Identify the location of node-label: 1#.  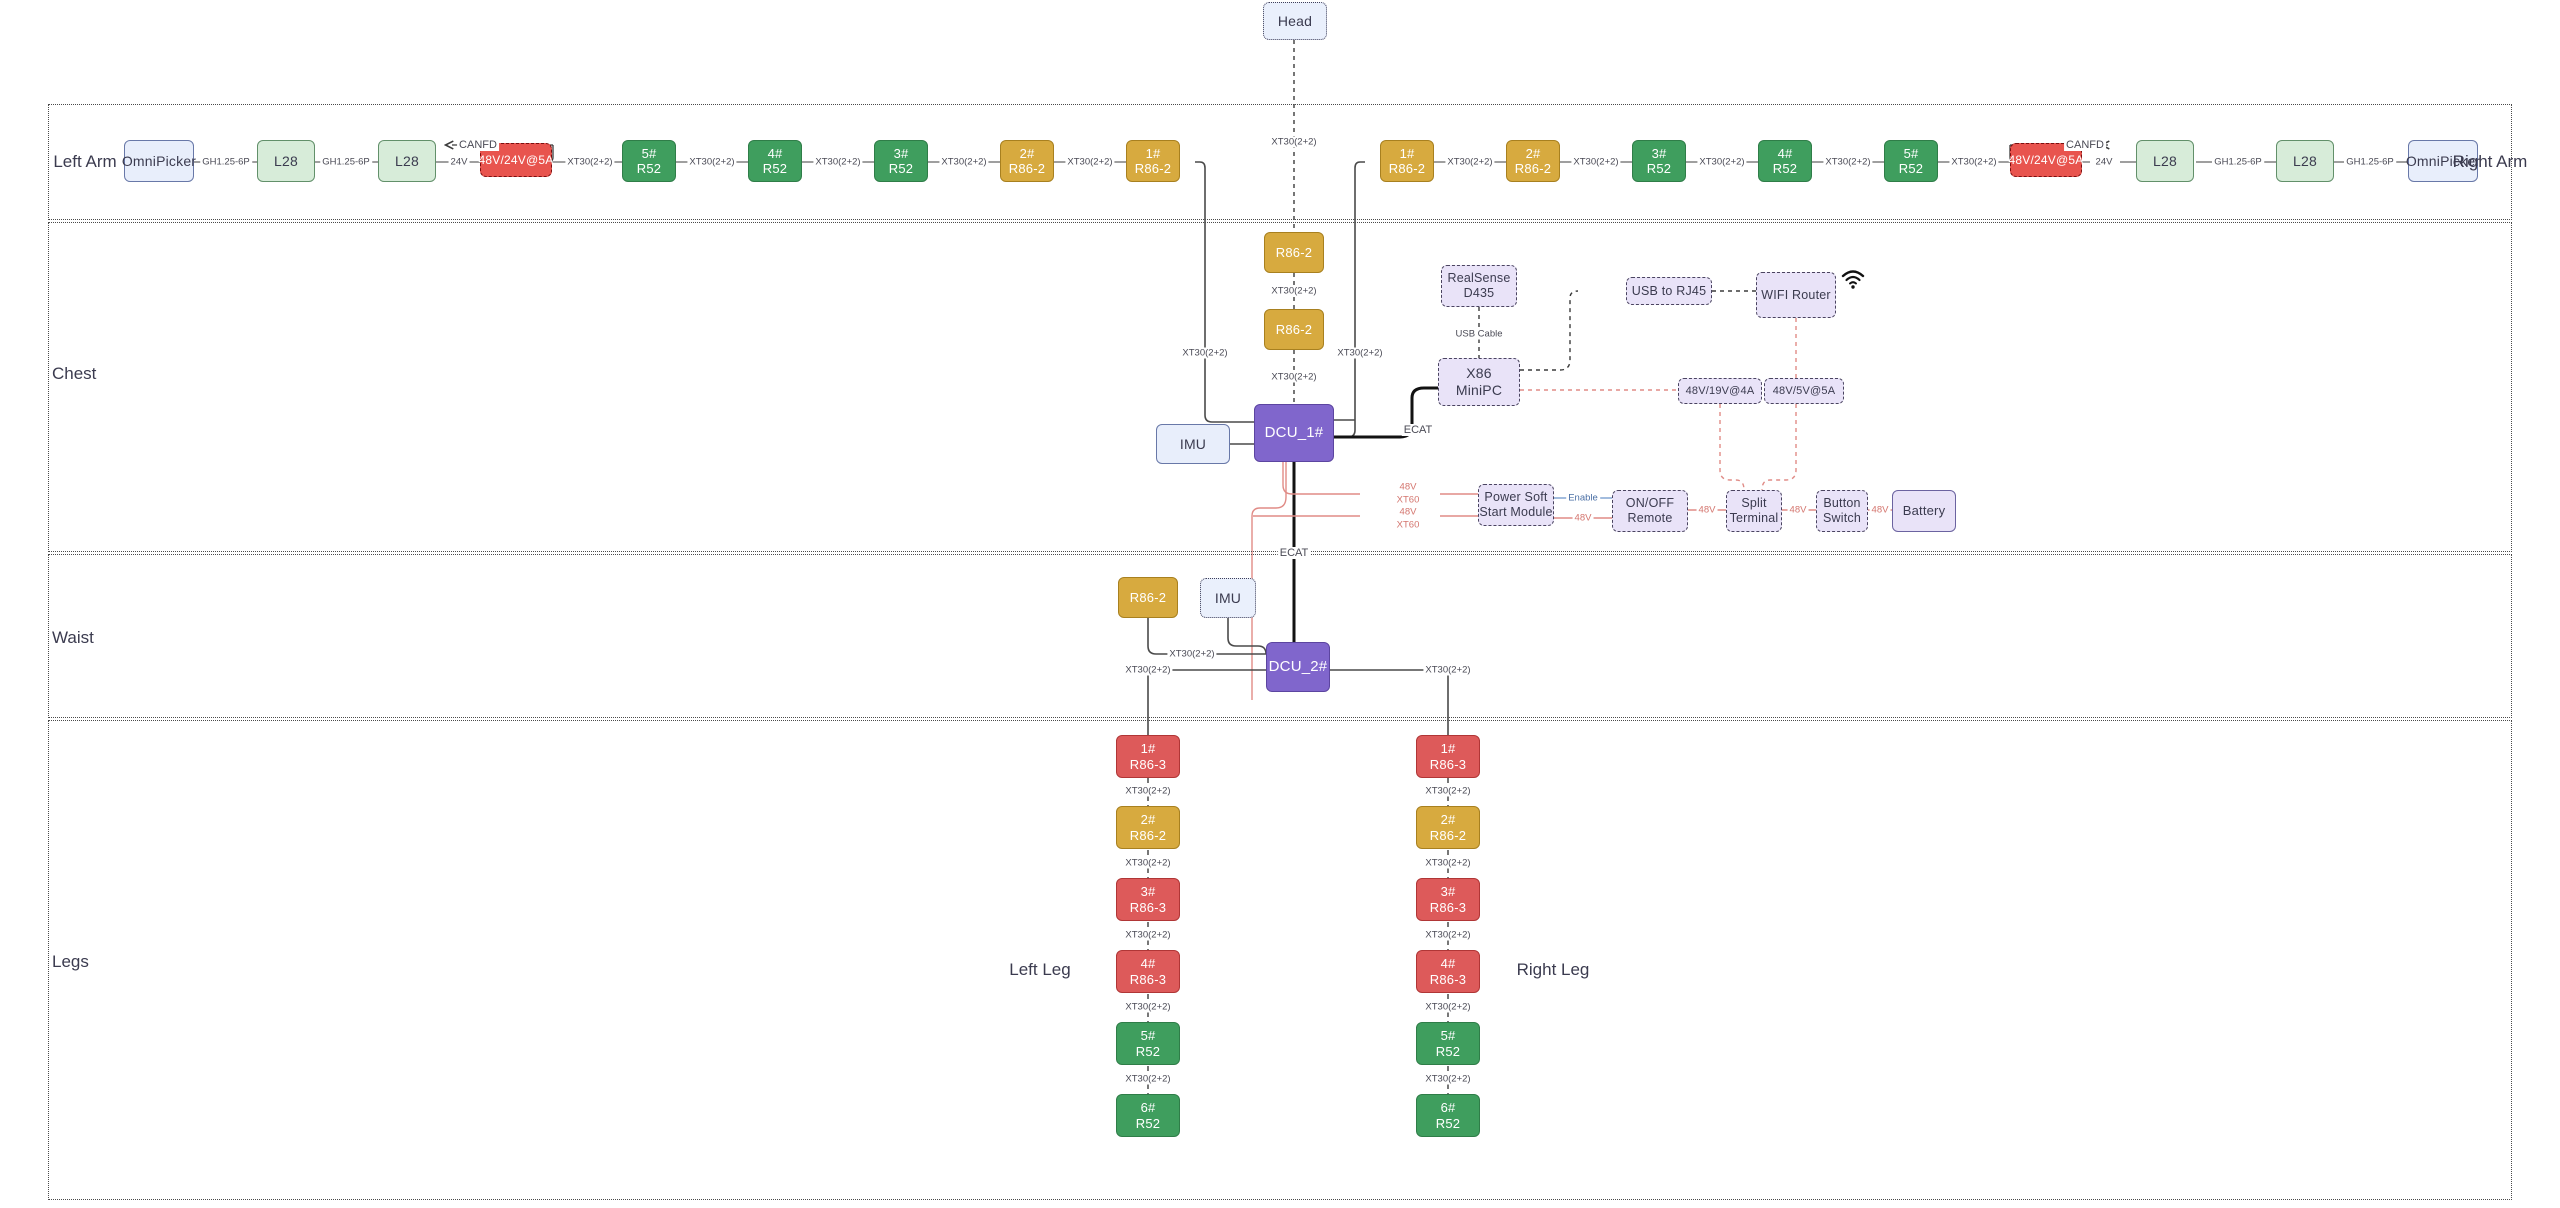
(1407, 153).